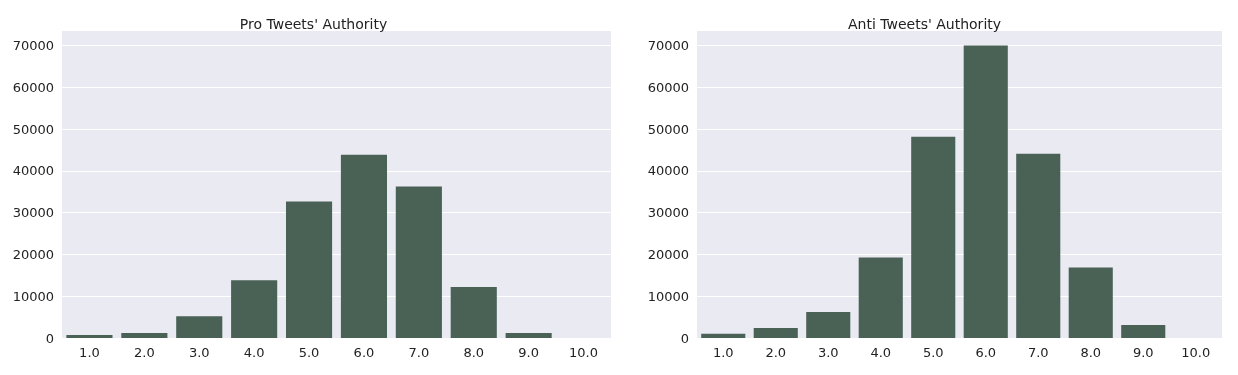 This screenshot has height=375, width=1238. I want to click on chart-title: Anti Tweets' Authority, so click(924, 24).